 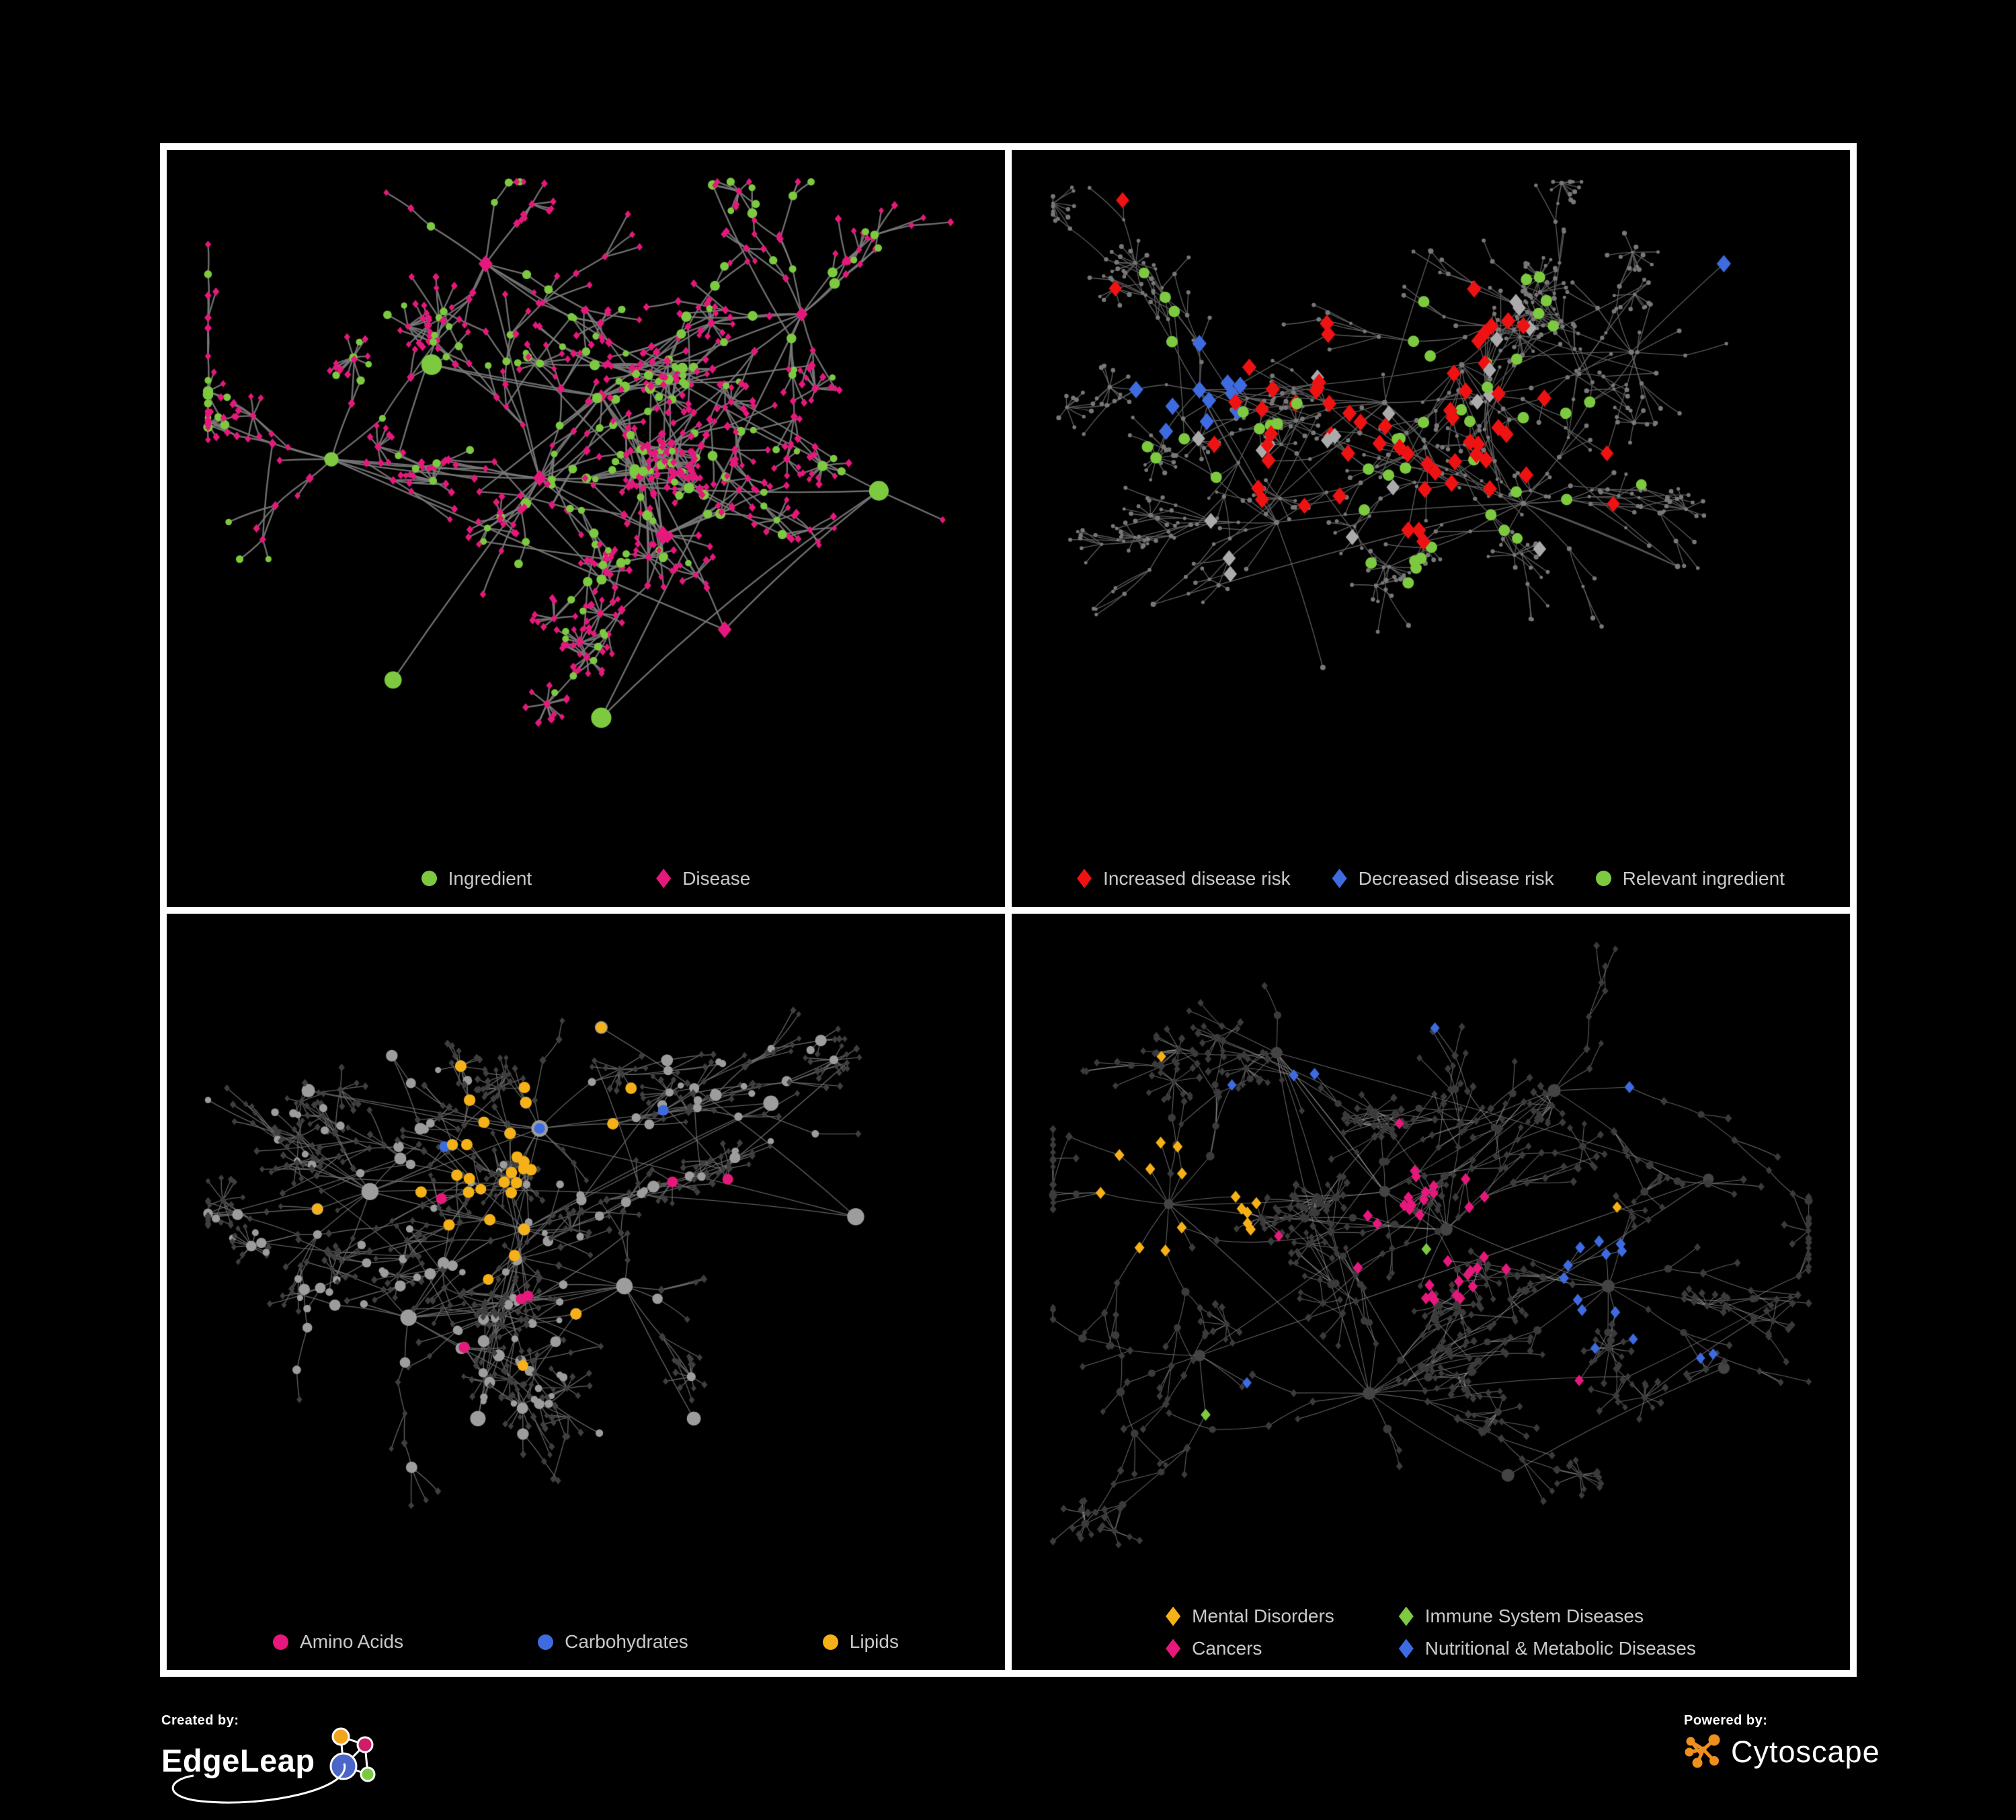 I want to click on legend-label: Increased disease risk, so click(x=1197, y=878).